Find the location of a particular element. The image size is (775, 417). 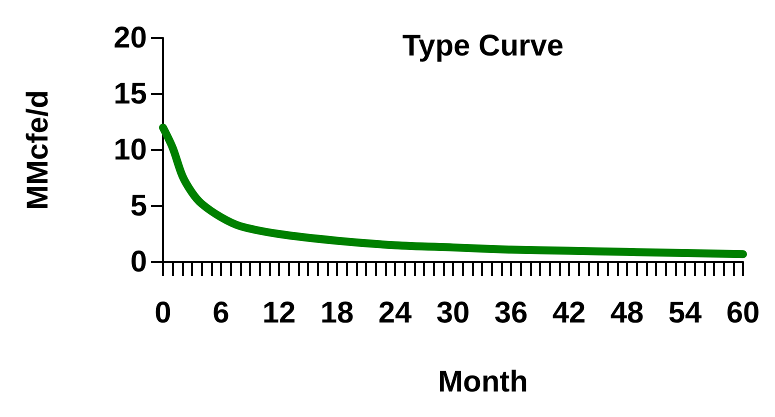

y-tick-label: 20 is located at coordinates (130, 38).